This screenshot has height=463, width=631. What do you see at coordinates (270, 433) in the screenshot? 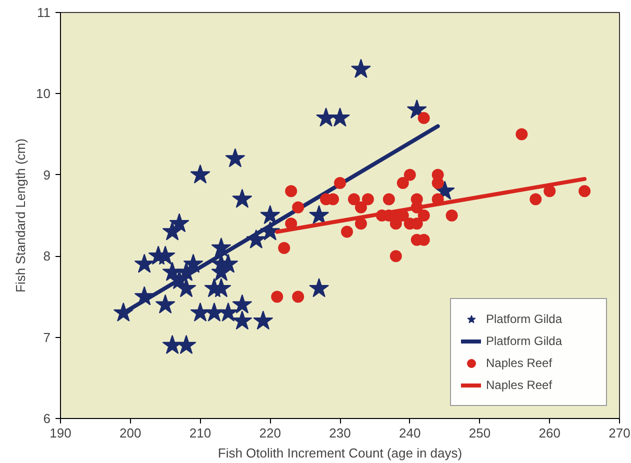
I see `x-tick-label: 220` at bounding box center [270, 433].